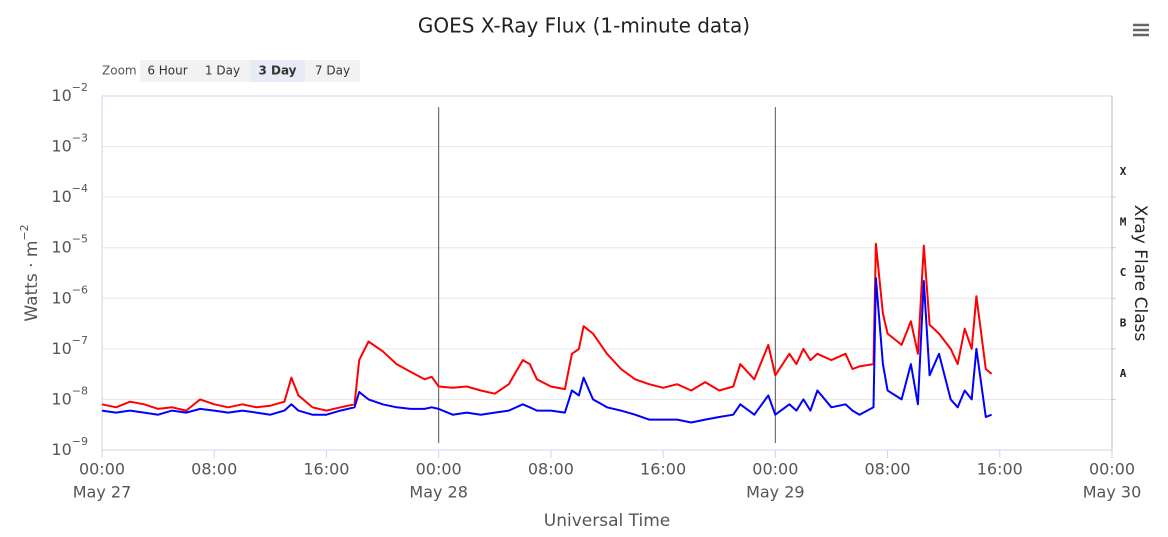 This screenshot has height=537, width=1168. I want to click on y-tick-label: 10⁻⁹, so click(69, 447).